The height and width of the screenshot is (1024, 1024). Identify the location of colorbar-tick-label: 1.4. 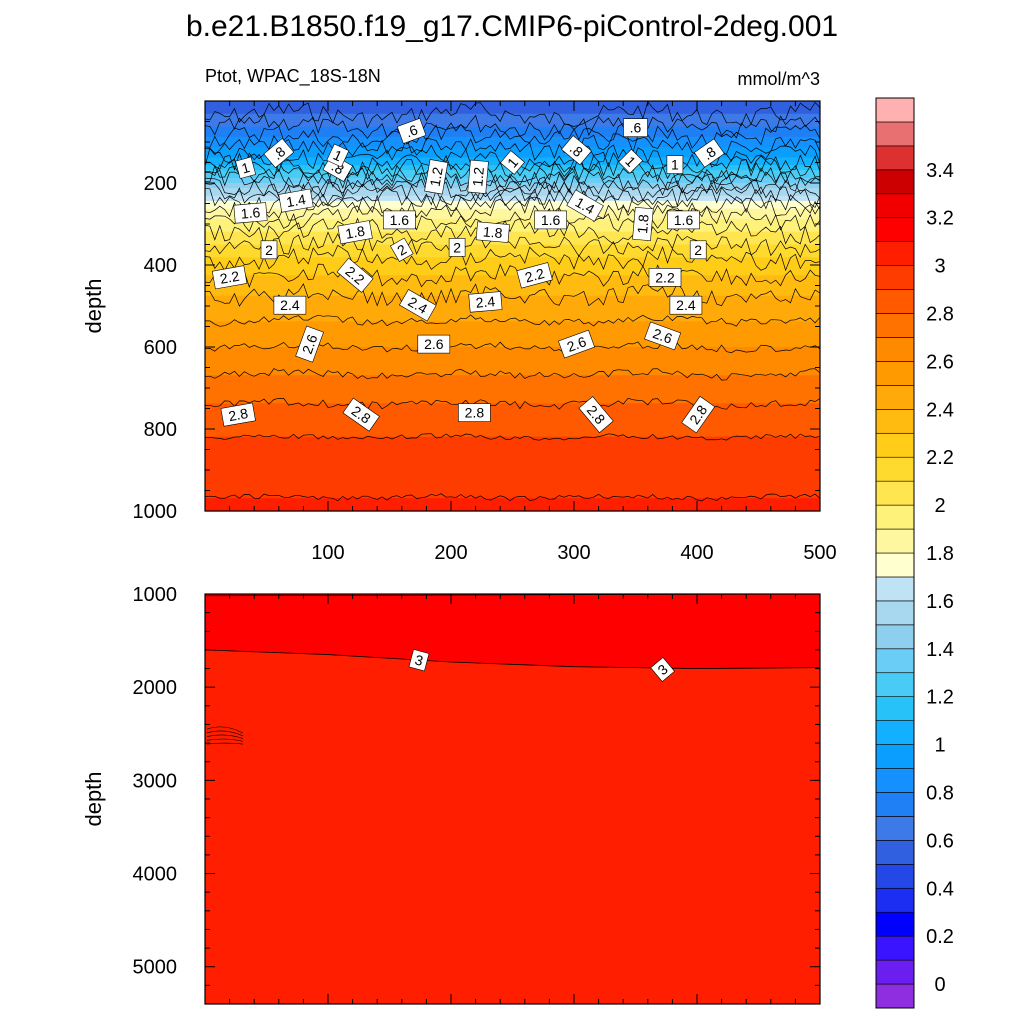
(940, 650).